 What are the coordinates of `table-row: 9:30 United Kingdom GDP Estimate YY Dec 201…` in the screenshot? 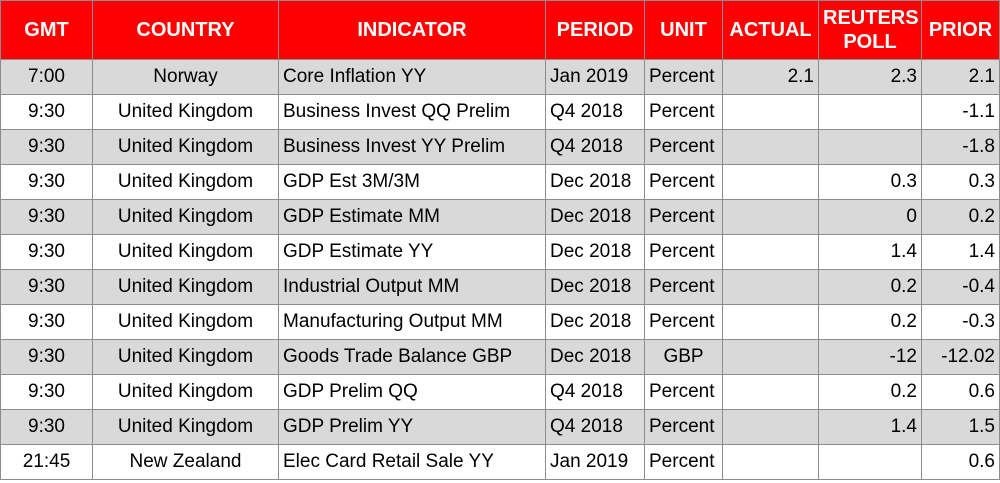 It's located at (500, 252).